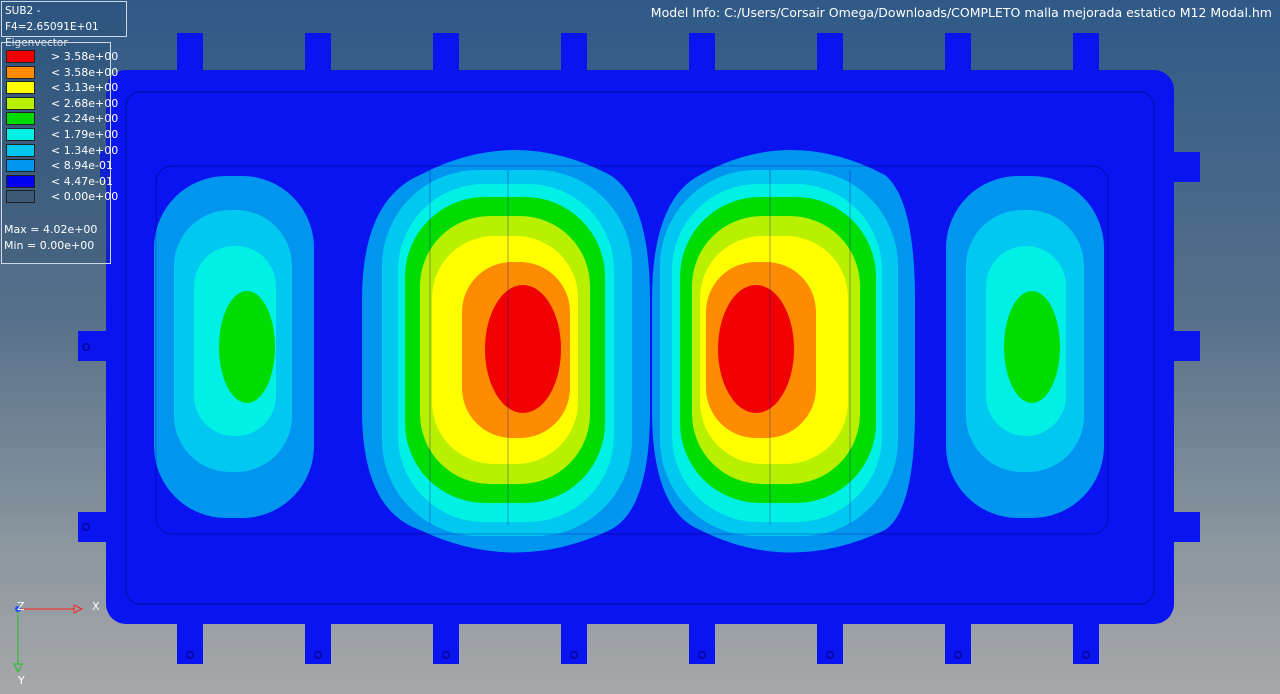  I want to click on contour-region-right, so click(1025, 347).